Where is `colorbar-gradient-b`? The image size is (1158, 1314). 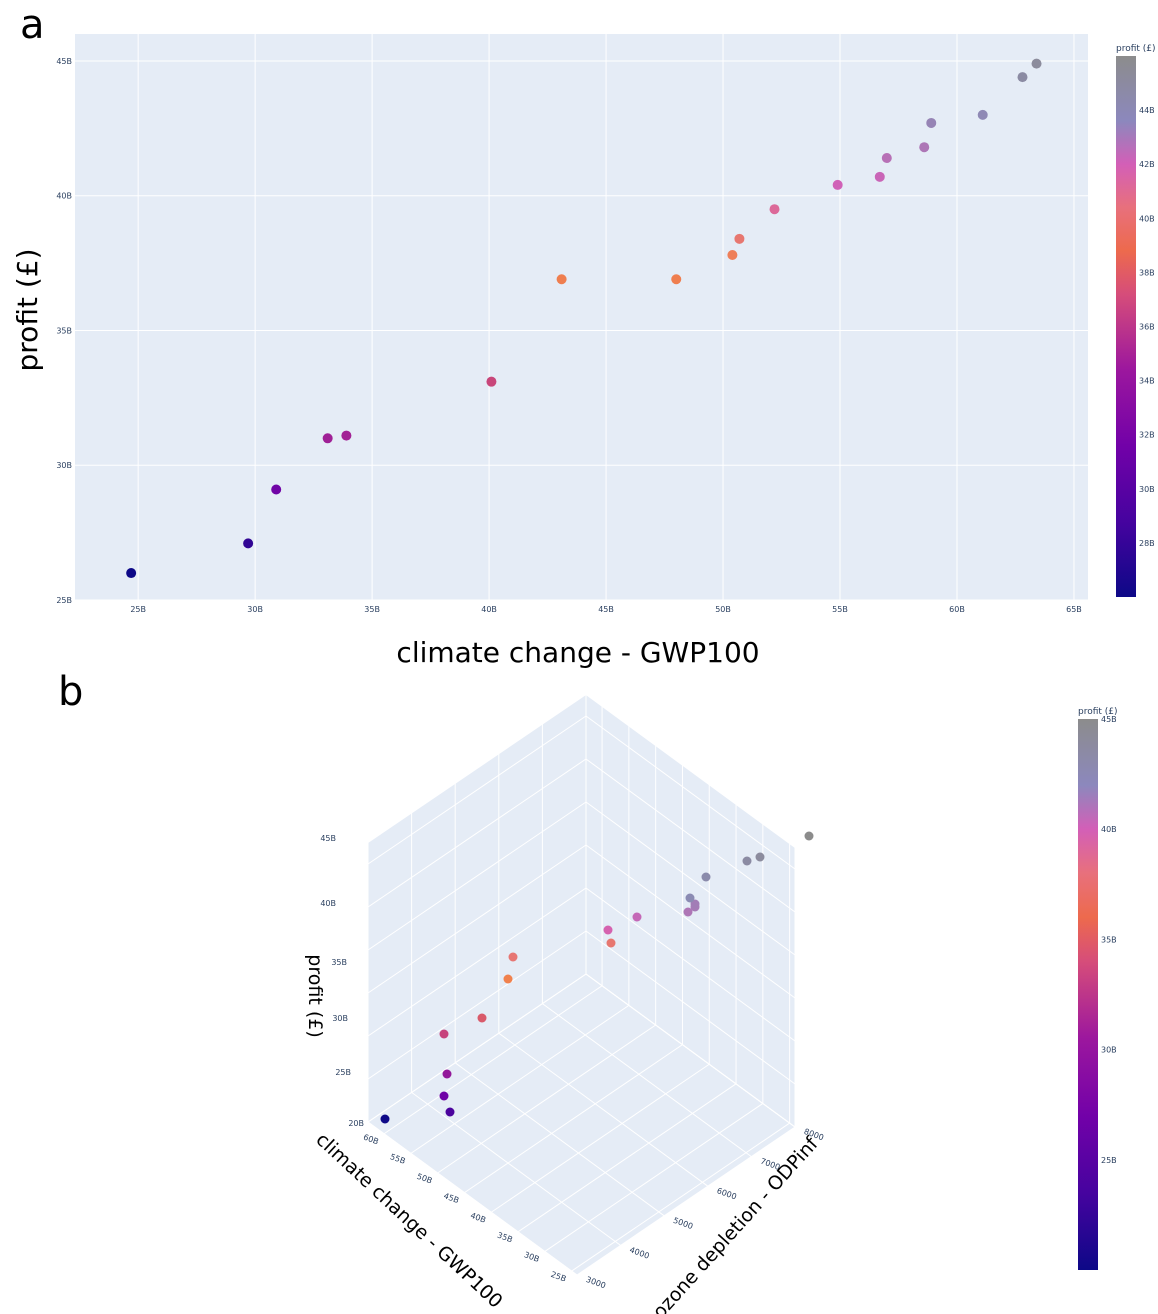
colorbar-gradient-b is located at coordinates (1088, 994).